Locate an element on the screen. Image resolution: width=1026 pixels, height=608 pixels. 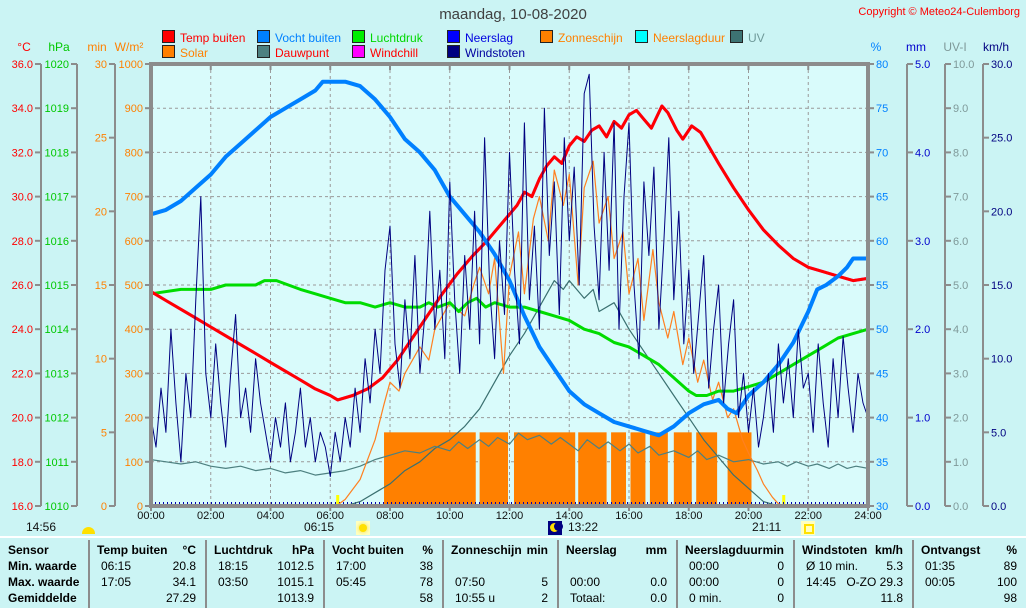
suntime-moonrise-time: 13:22 is located at coordinates (583, 527).